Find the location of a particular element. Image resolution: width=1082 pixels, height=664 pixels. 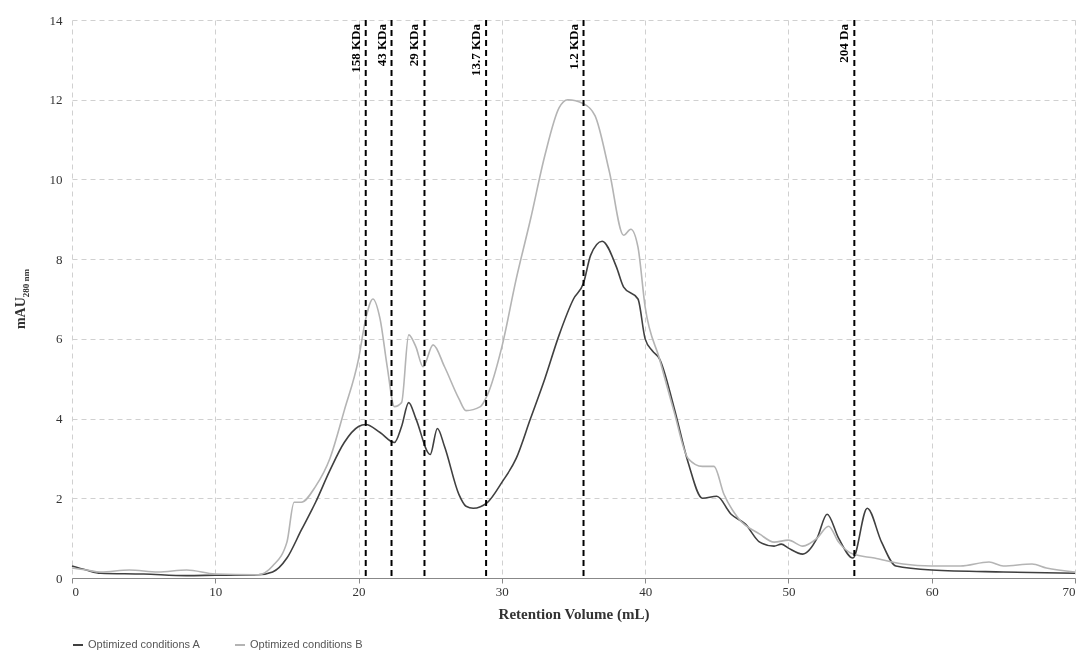

y-tick-label: 10 is located at coordinates (56, 179).